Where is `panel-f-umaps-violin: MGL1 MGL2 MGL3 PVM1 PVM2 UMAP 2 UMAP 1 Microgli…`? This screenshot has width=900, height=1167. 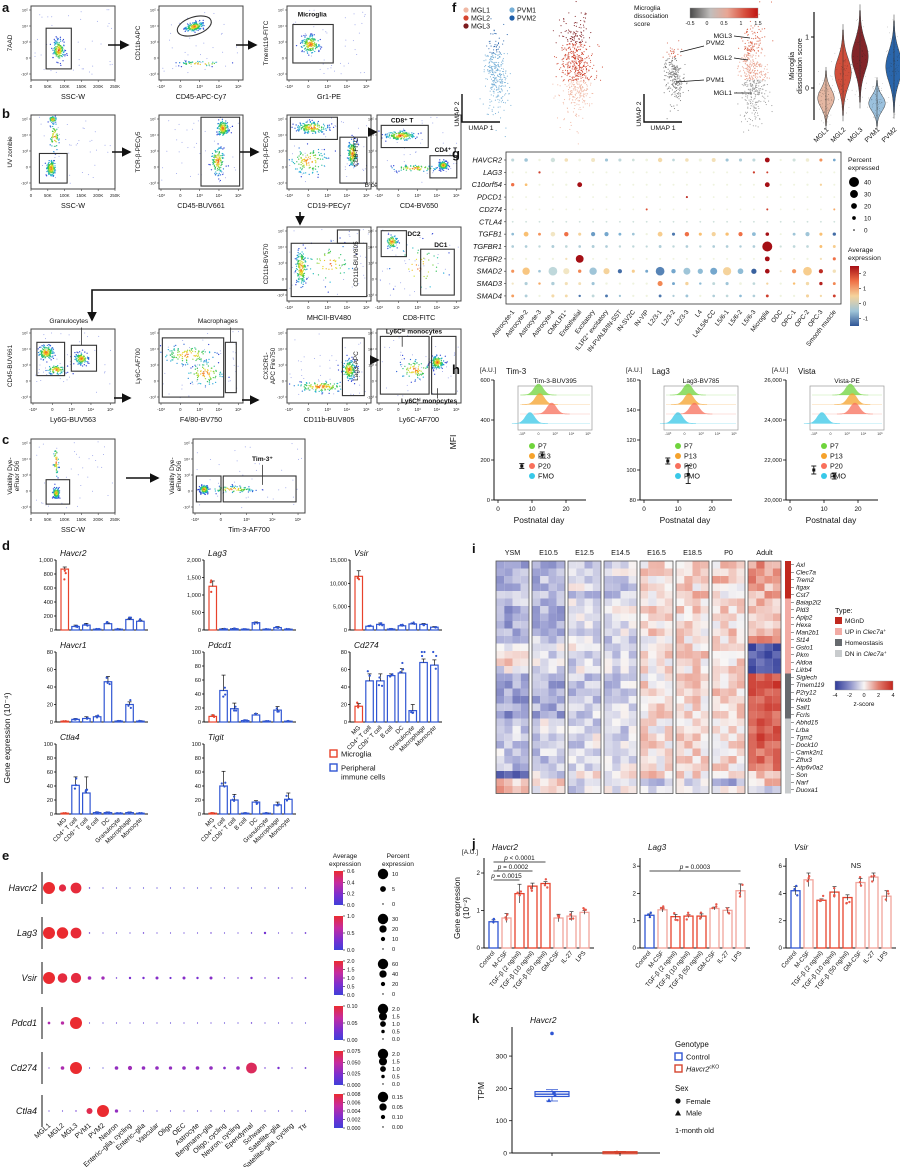 panel-f-umaps-violin: MGL1 MGL2 MGL3 PVM1 PVM2 UMAP 2 UMAP 1 Microgli… is located at coordinates (674, 72).